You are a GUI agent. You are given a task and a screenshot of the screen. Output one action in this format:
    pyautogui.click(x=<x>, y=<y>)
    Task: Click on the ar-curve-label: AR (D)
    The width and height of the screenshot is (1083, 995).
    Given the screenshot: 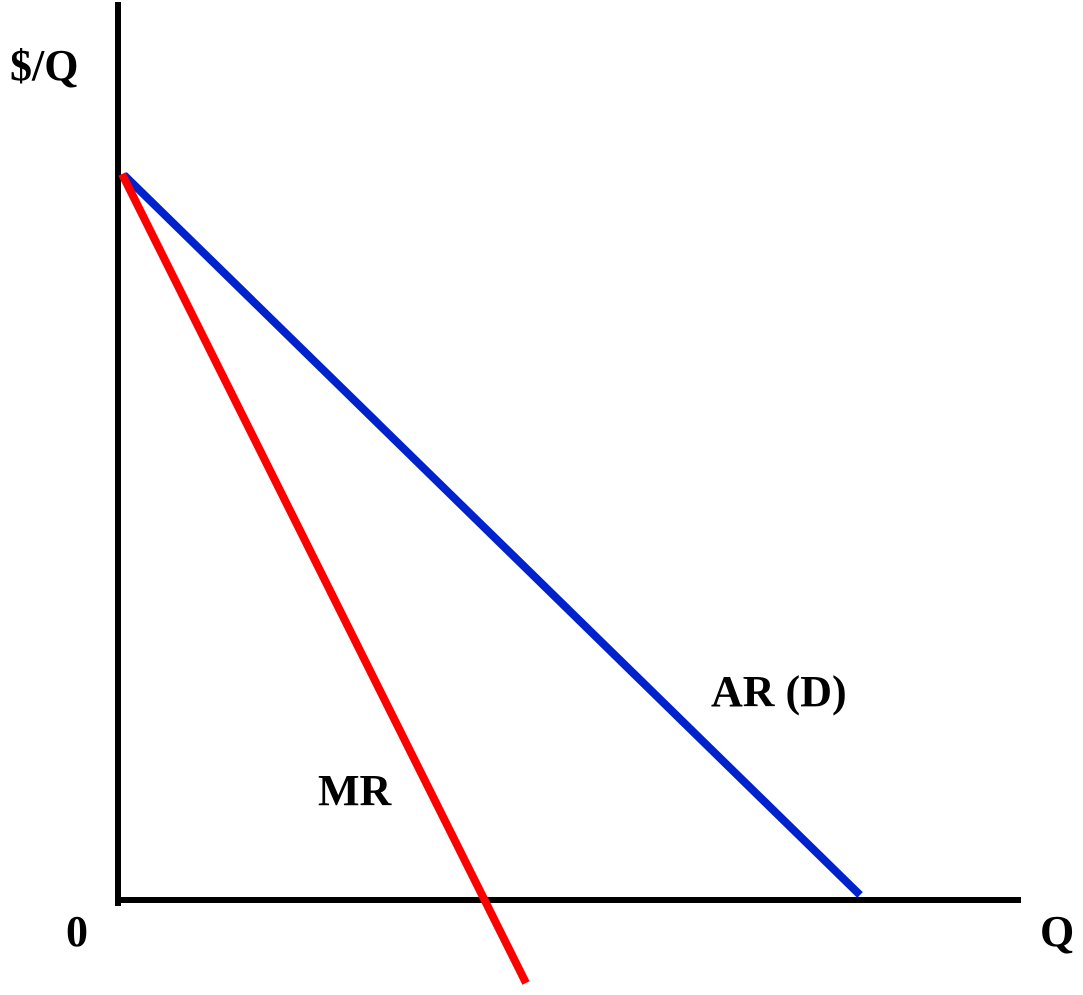 What is the action you would take?
    pyautogui.click(x=779, y=691)
    